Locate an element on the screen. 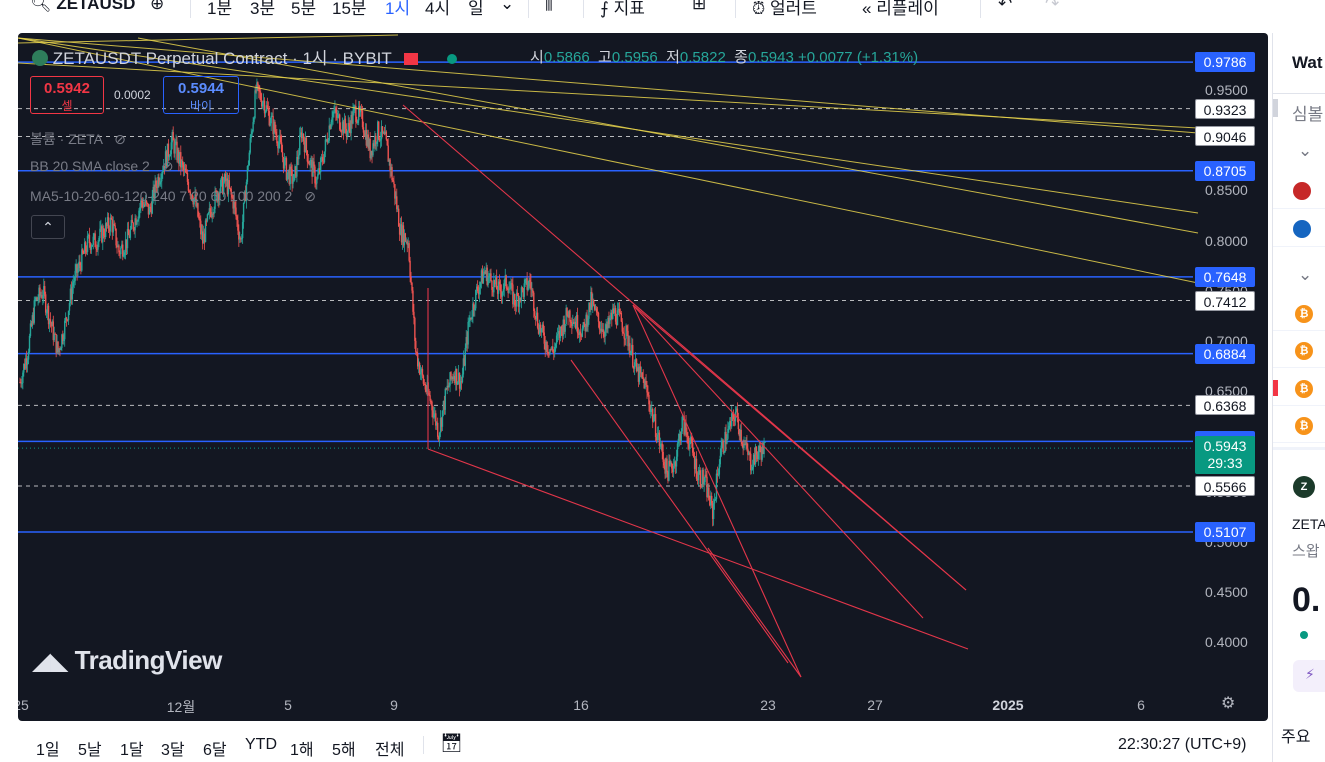 This screenshot has height=762, width=1325. replay-button: « 리플레이 is located at coordinates (900, 9).